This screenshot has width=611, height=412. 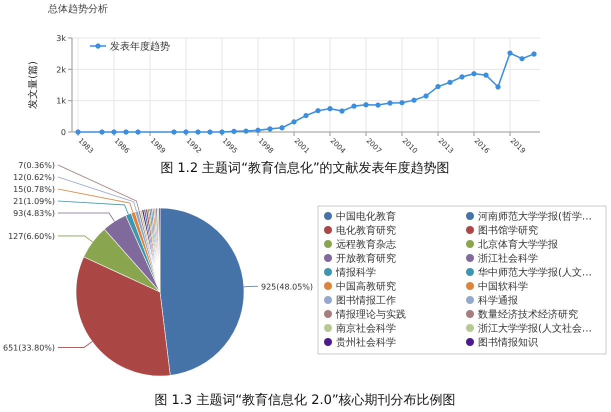 I want to click on data-label: 651(33.80%), so click(x=28, y=347).